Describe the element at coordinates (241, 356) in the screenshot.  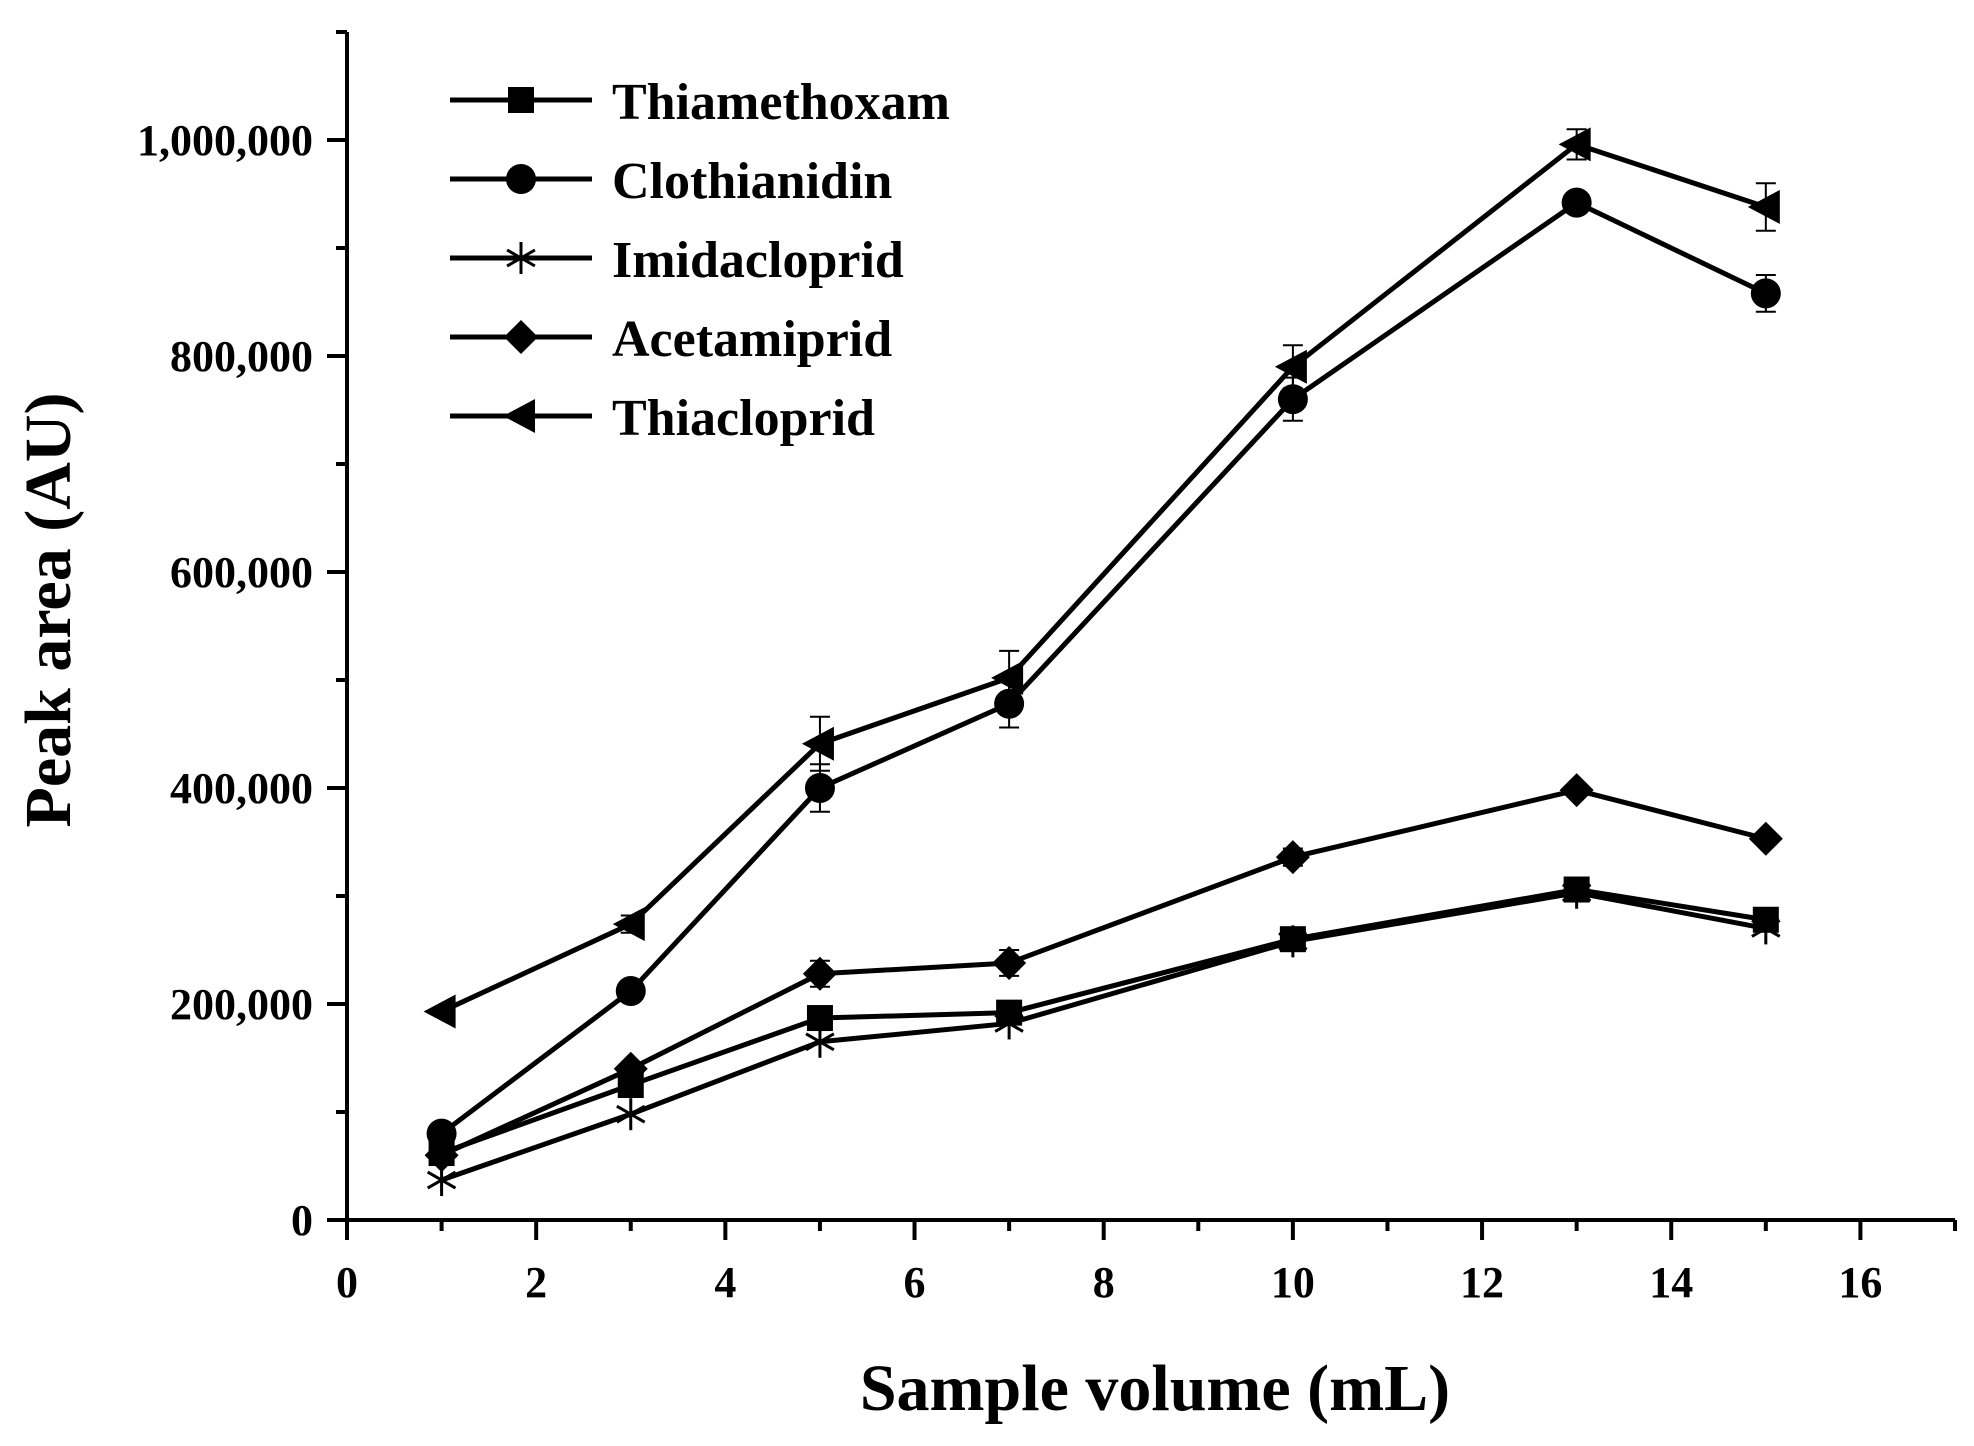
I see `y-tick-label: 800,000` at that location.